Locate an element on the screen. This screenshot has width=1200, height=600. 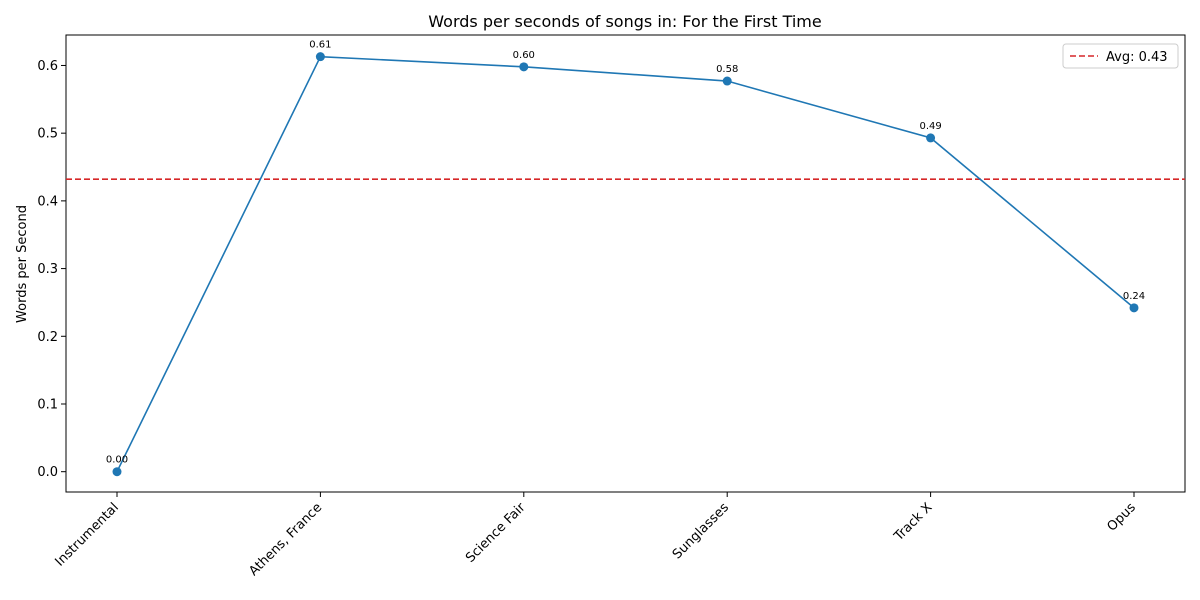
y-tick-label: 0.4 is located at coordinates (47, 201).